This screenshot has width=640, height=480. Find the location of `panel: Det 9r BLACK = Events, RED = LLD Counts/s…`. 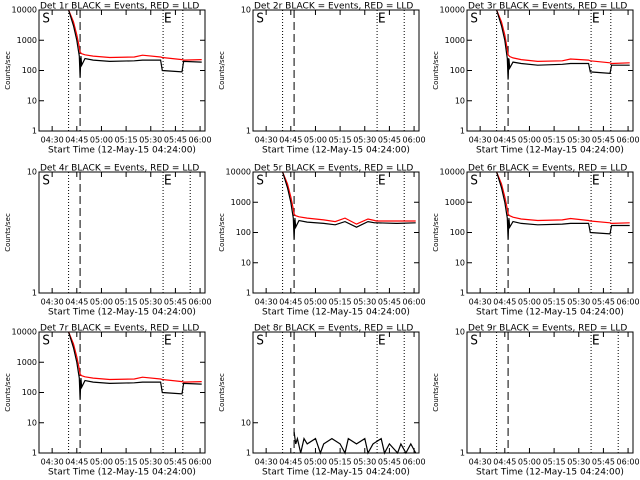

panel: Det 9r BLACK = Events, RED = LLD Counts/s… is located at coordinates (536, 401).